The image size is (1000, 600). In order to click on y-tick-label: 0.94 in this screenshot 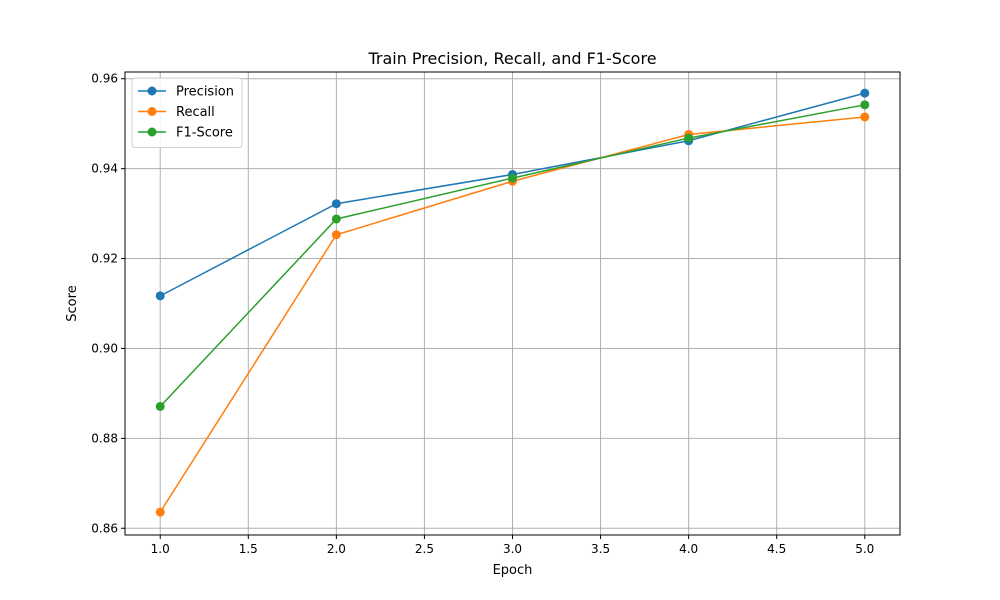, I will do `click(104, 169)`.